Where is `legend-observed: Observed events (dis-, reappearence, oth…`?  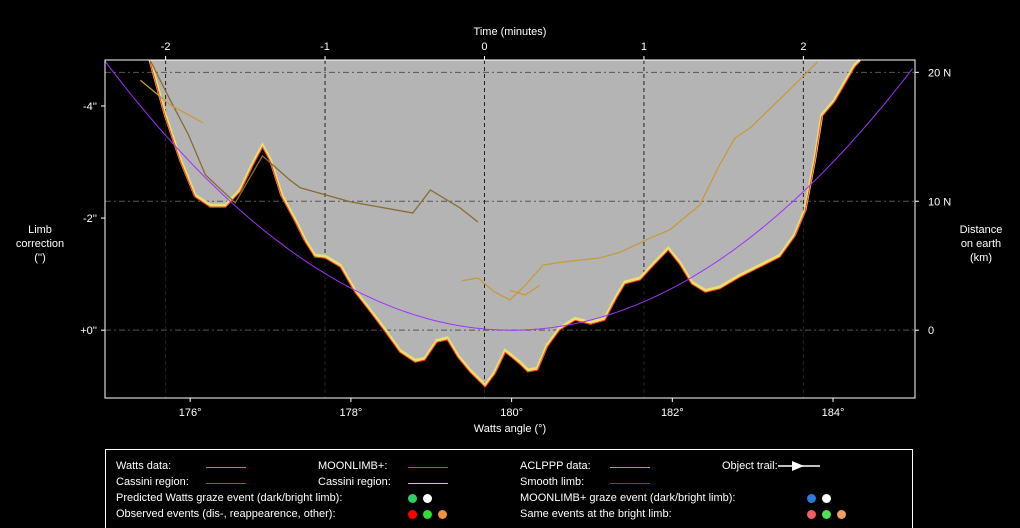 legend-observed: Observed events (dis-, reappearence, oth… is located at coordinates (226, 514).